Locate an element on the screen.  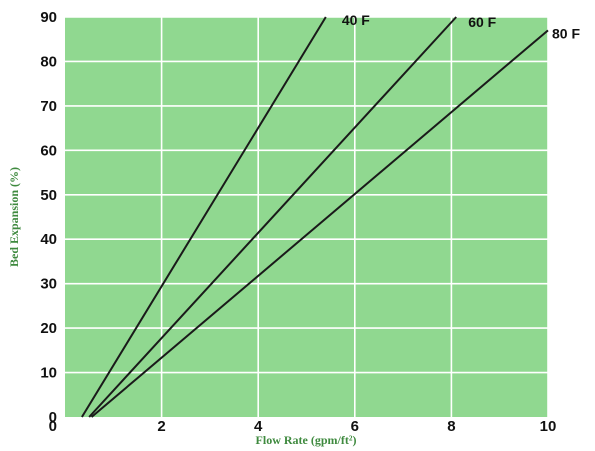
y-tick-label: 90 is located at coordinates (48, 17).